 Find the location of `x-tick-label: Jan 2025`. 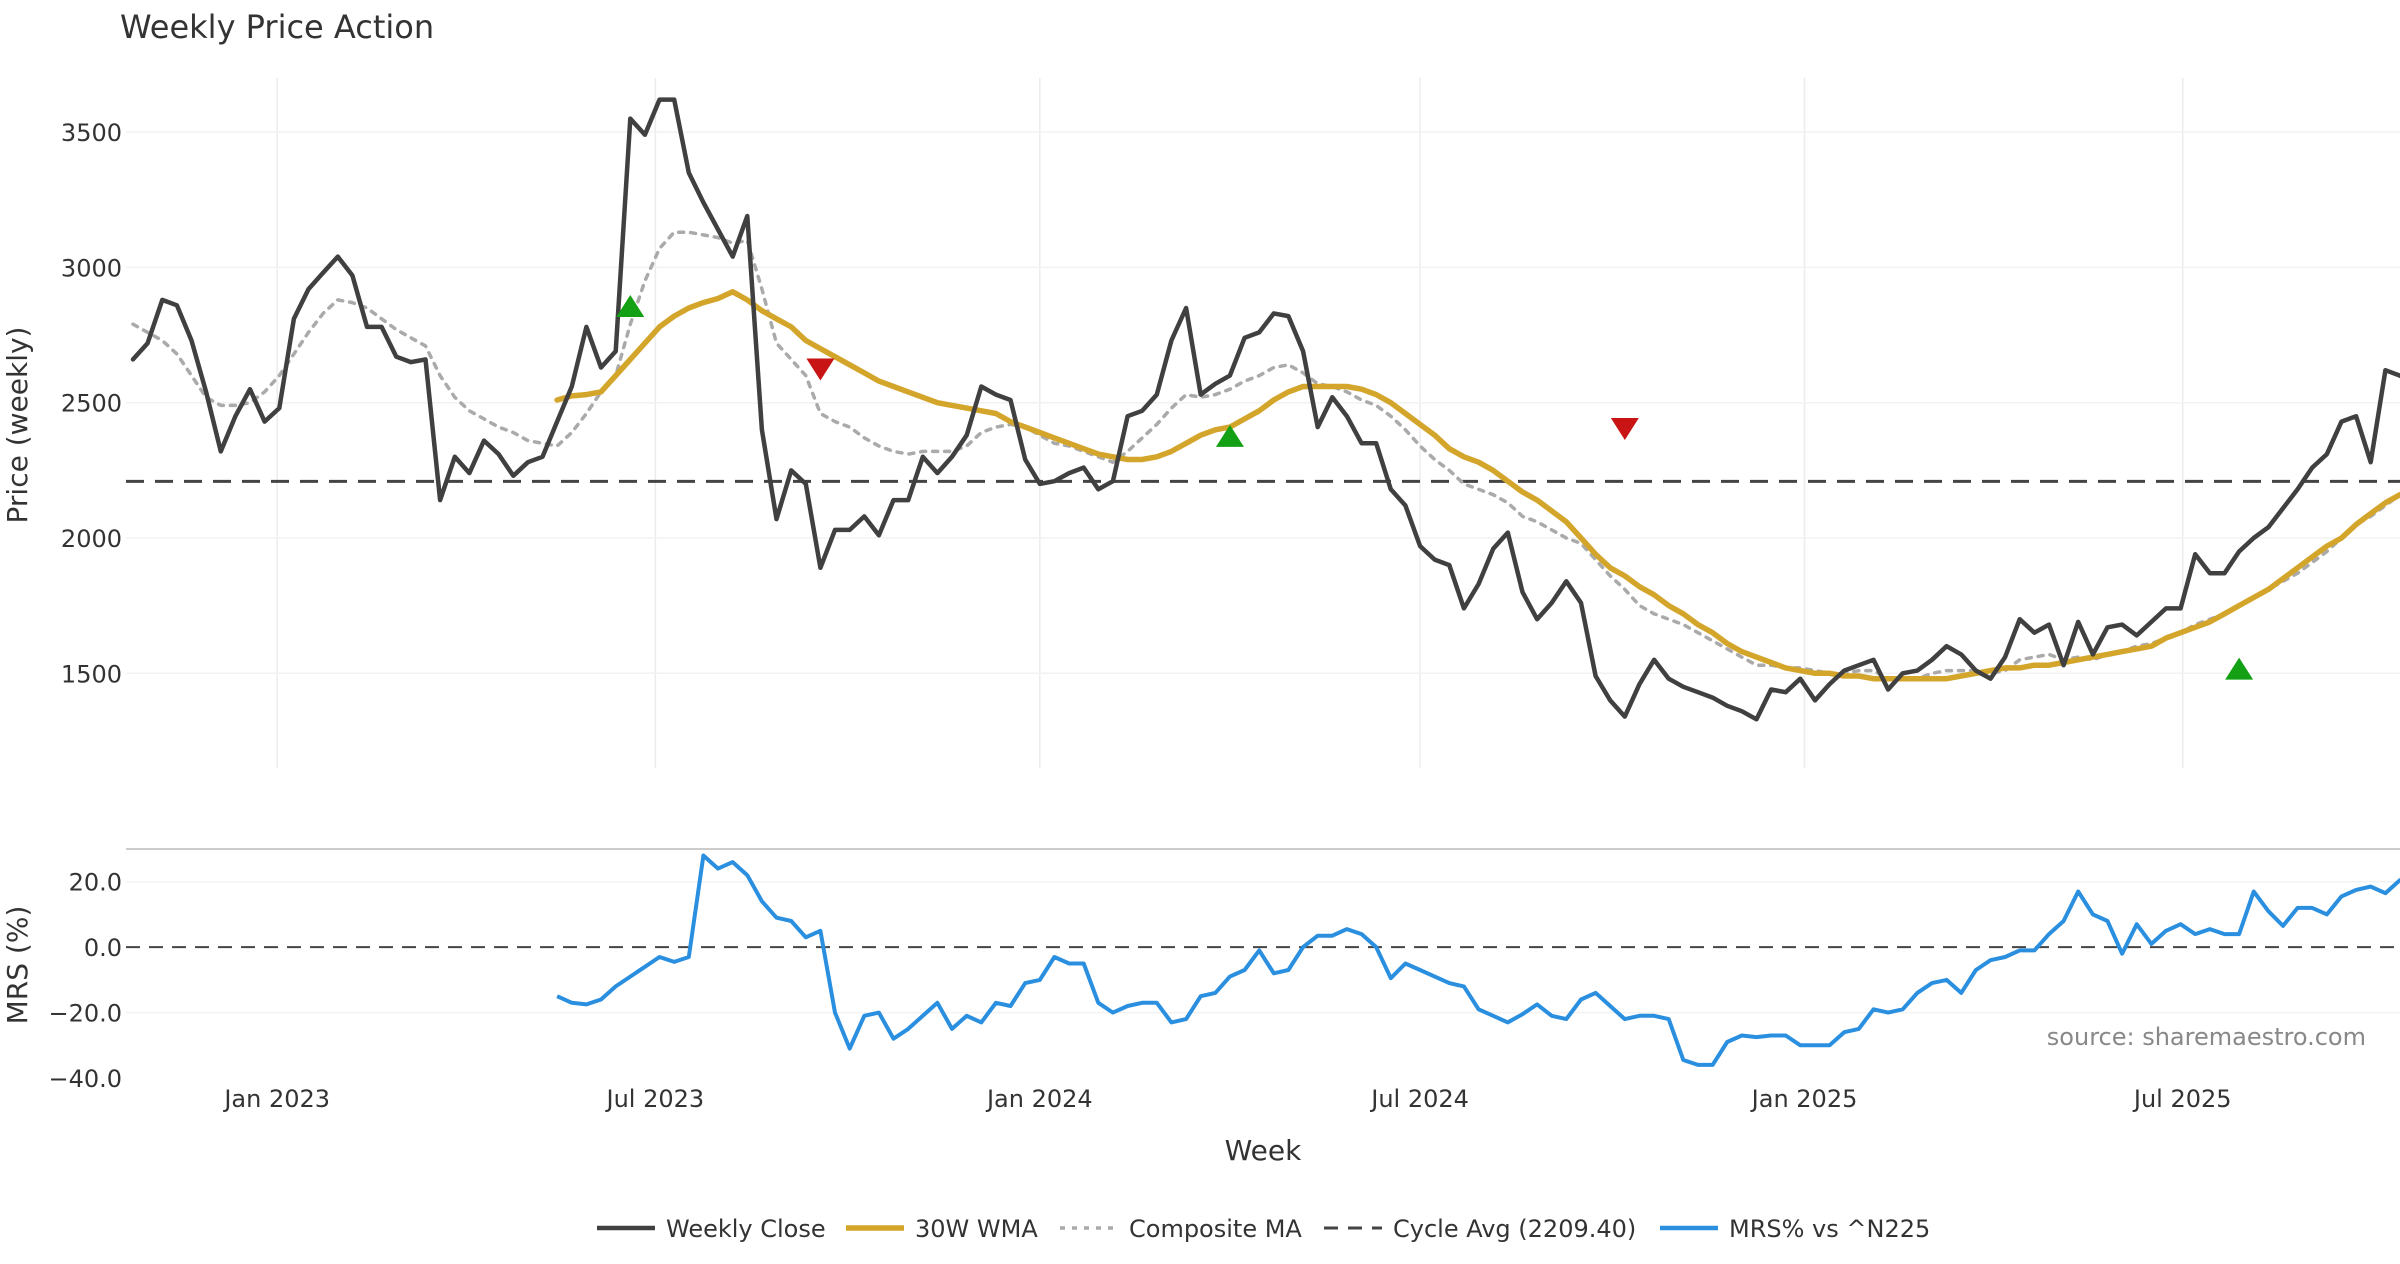

x-tick-label: Jan 2025 is located at coordinates (1804, 1099).